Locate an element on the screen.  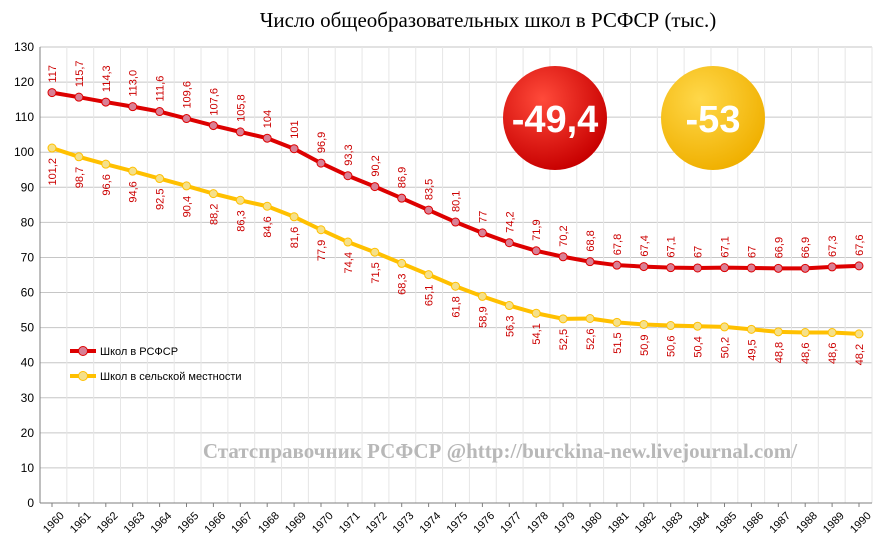
x-tick-label-1960: 1960 is located at coordinates (54, 523).